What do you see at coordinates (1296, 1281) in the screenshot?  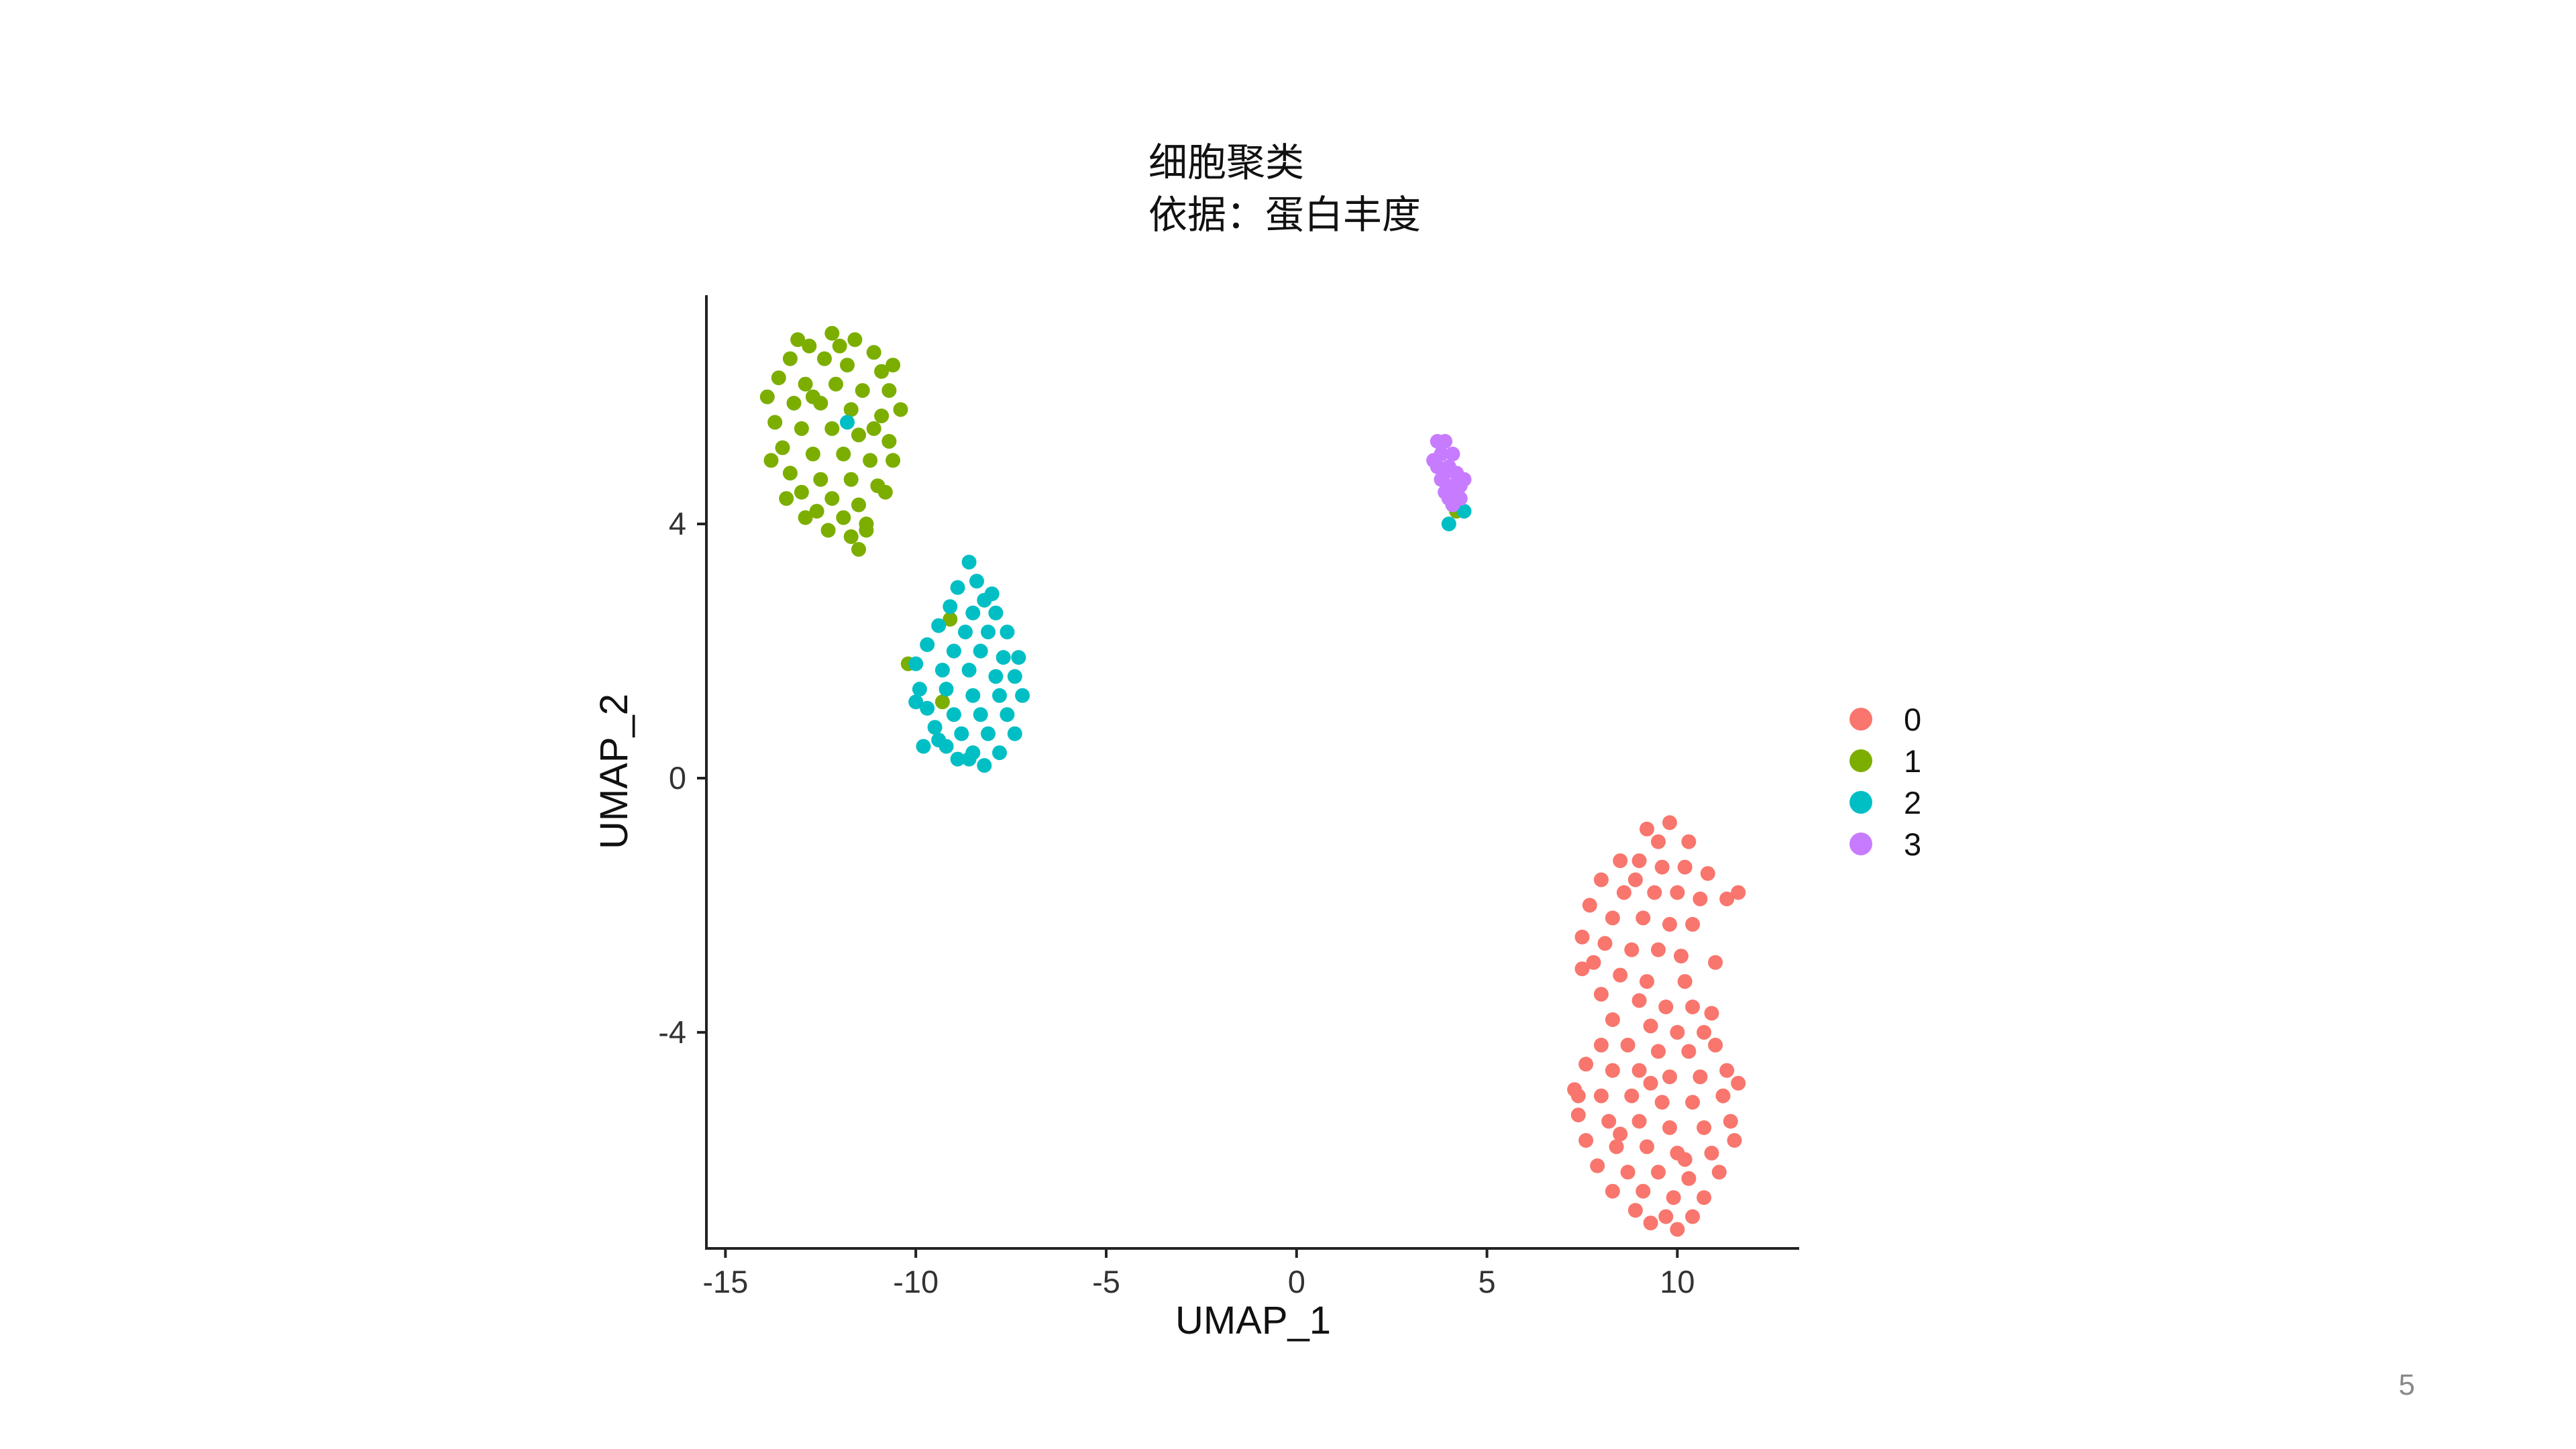 I see `x-tick-label: 0` at bounding box center [1296, 1281].